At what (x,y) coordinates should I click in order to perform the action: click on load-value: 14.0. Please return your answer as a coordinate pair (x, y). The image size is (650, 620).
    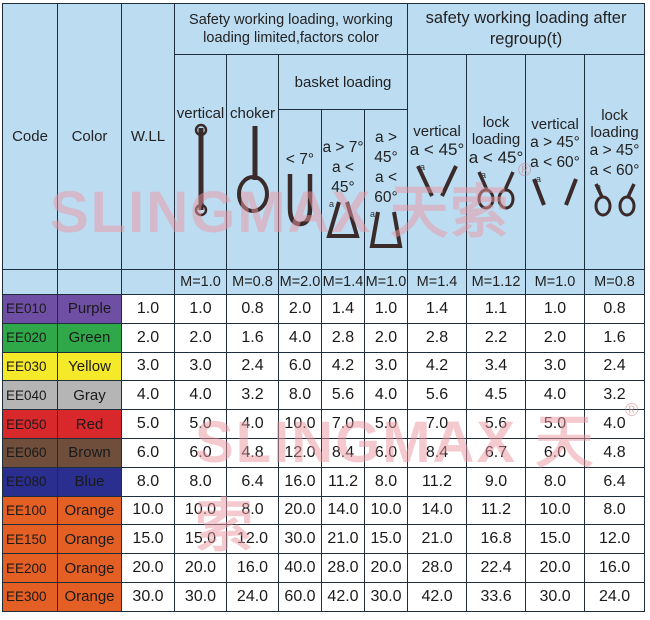
    Looking at the image, I should click on (343, 510).